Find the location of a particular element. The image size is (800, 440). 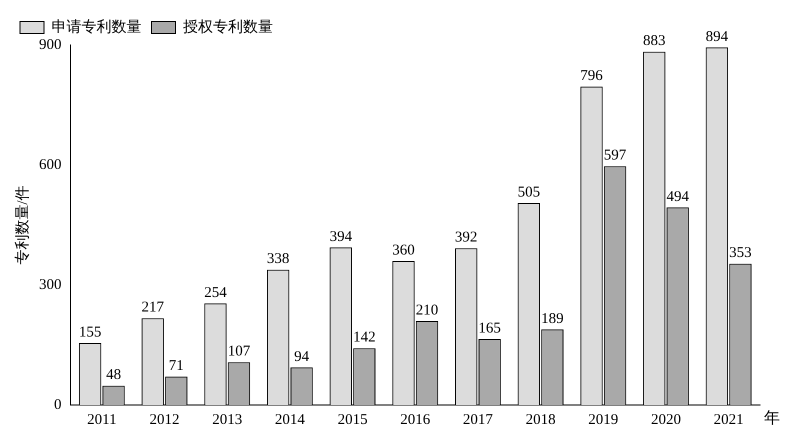

x-tick-label: 2019 is located at coordinates (603, 420).